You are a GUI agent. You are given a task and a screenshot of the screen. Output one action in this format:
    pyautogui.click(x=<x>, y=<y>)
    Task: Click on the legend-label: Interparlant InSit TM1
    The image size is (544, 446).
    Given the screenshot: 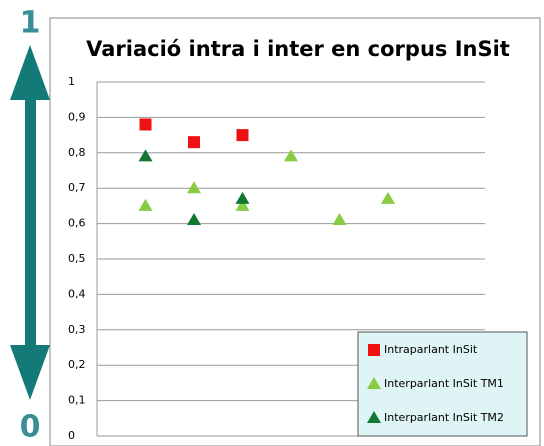 What is the action you would take?
    pyautogui.click(x=444, y=383)
    